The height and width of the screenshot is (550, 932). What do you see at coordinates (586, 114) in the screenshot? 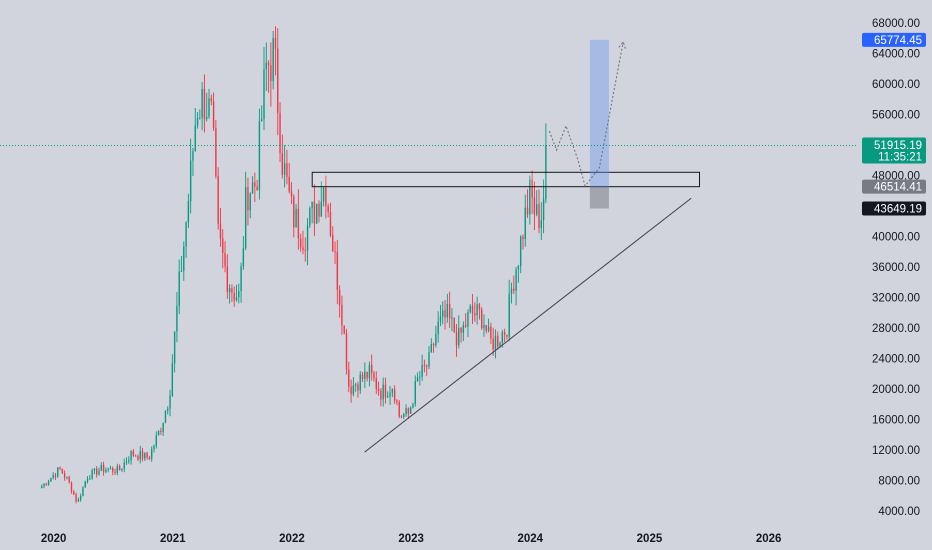
I see `projected-path-arrow` at bounding box center [586, 114].